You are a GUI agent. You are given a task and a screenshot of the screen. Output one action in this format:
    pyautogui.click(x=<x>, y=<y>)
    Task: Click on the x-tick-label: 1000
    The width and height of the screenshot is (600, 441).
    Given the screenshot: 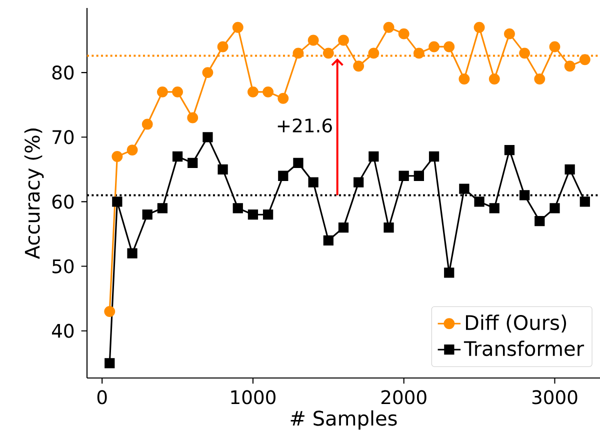 What is the action you would take?
    pyautogui.click(x=253, y=397)
    